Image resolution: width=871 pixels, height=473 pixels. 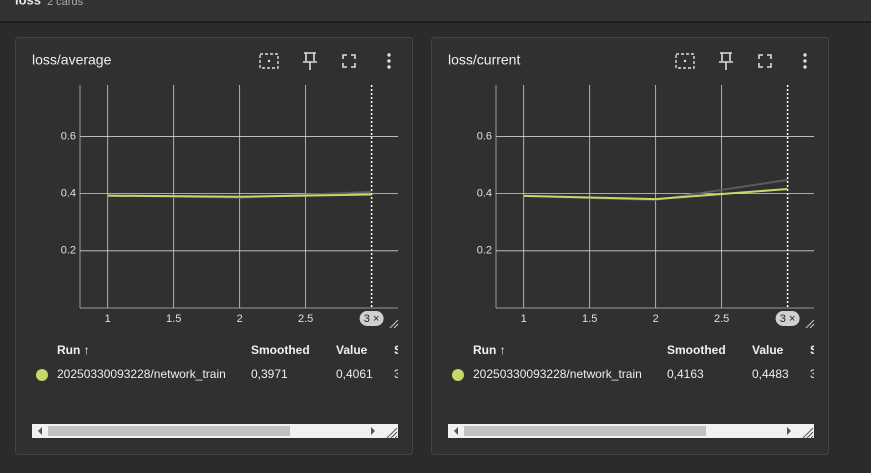 I want to click on section-title: loss, so click(x=28, y=3).